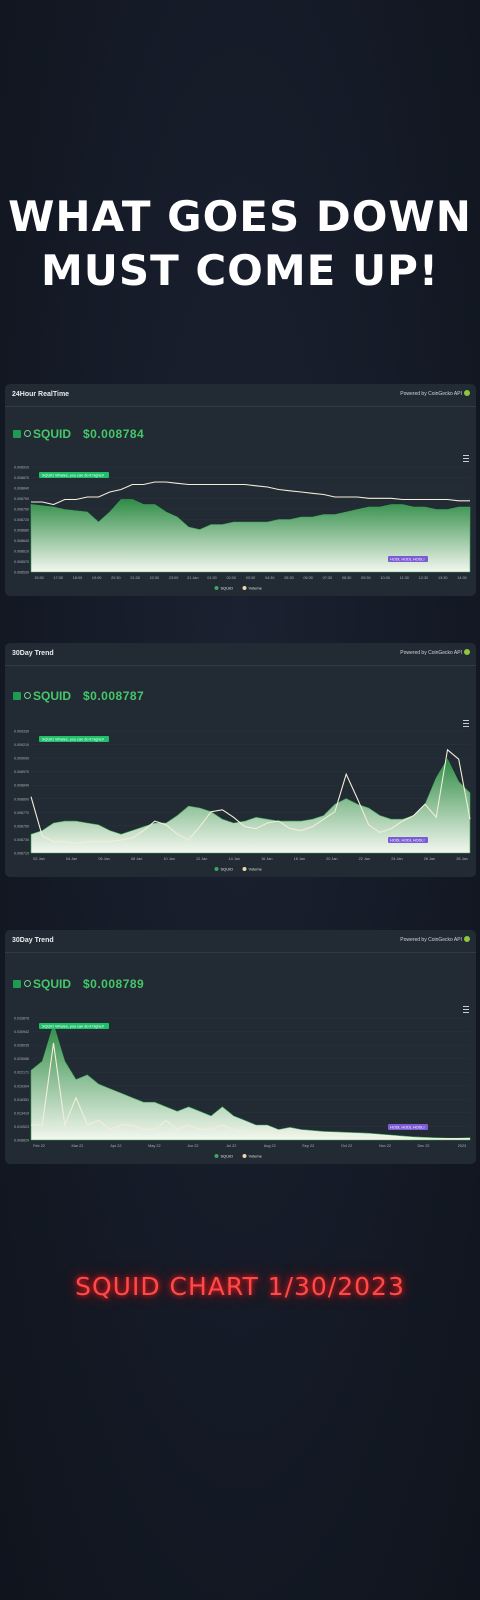  What do you see at coordinates (308, 578) in the screenshot?
I see `x-tick-label: 06:30` at bounding box center [308, 578].